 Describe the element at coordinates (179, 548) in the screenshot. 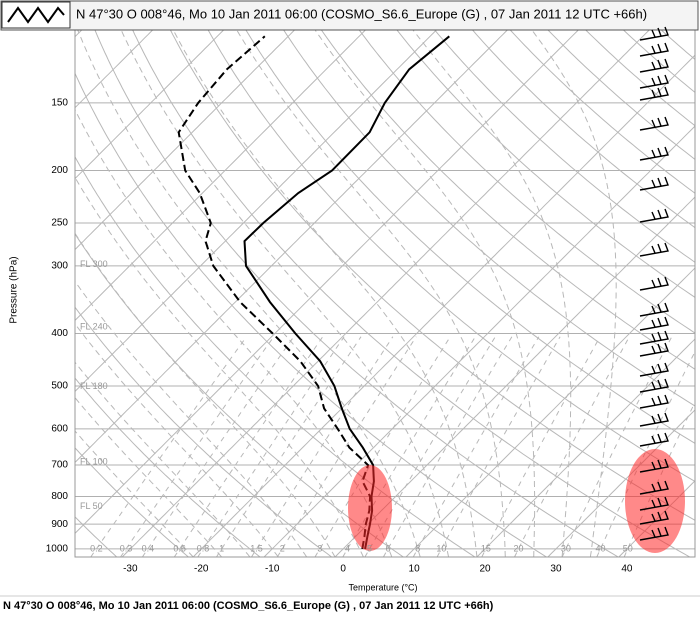

I see `mixing-ratio-label: 0.6` at that location.